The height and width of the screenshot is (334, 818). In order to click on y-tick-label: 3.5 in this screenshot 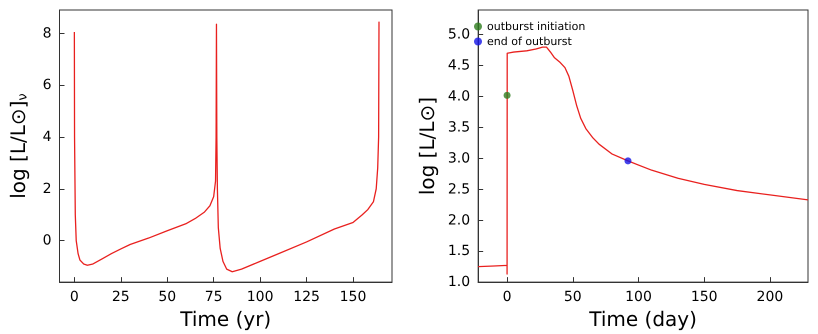, I will do `click(459, 128)`.